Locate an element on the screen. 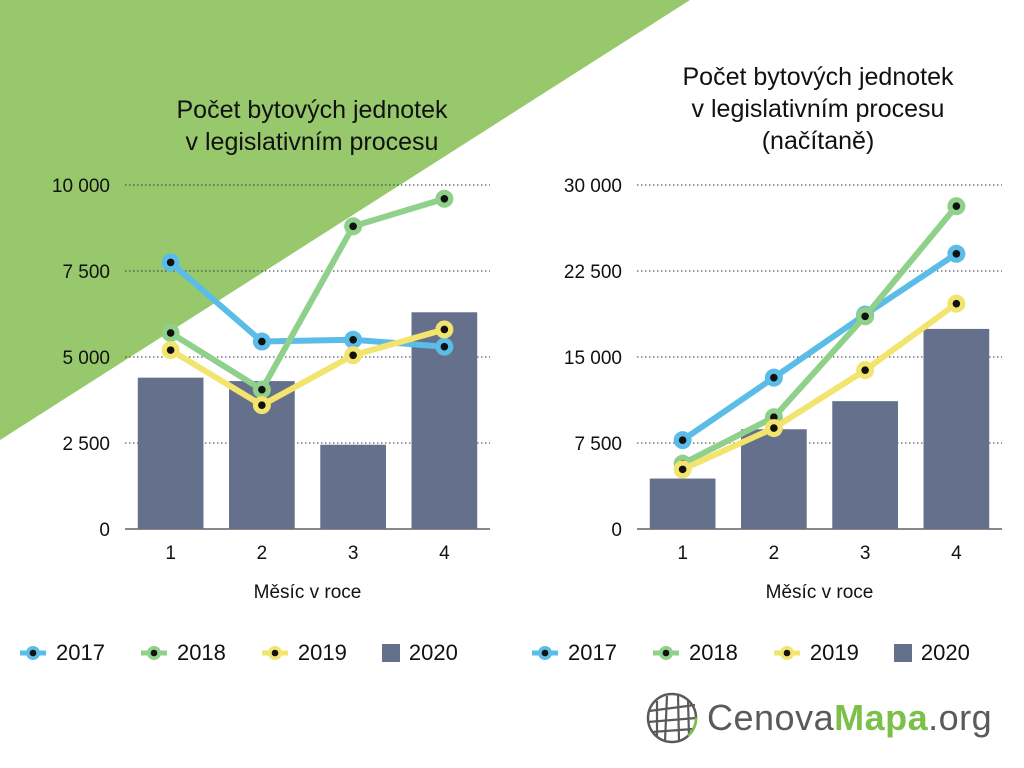 This screenshot has height=768, width=1024. legend-item-2017: 2017 is located at coordinates (573, 653).